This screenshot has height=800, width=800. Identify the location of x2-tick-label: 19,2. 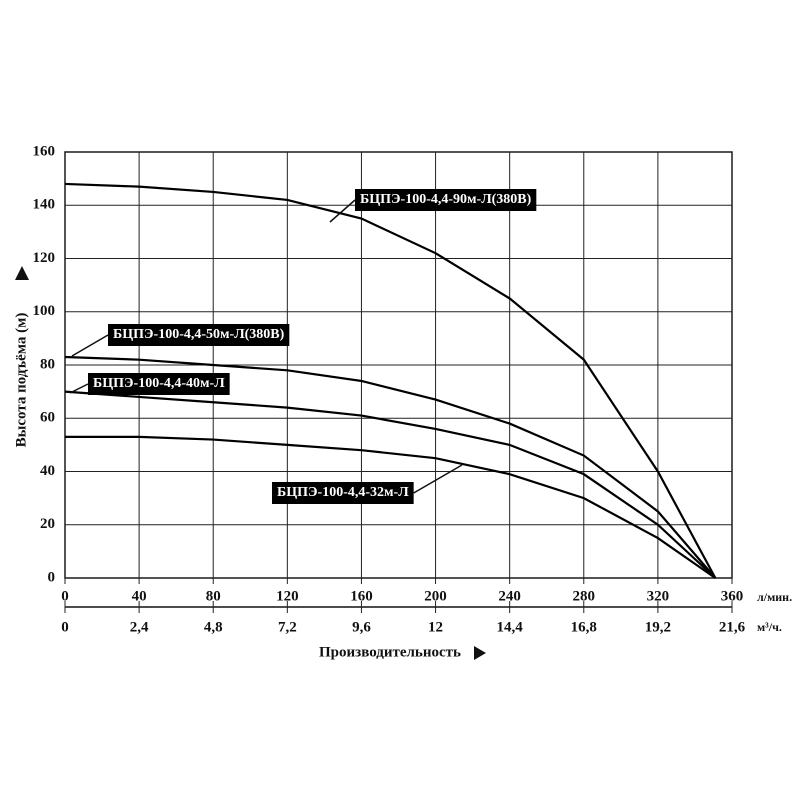
(658, 627).